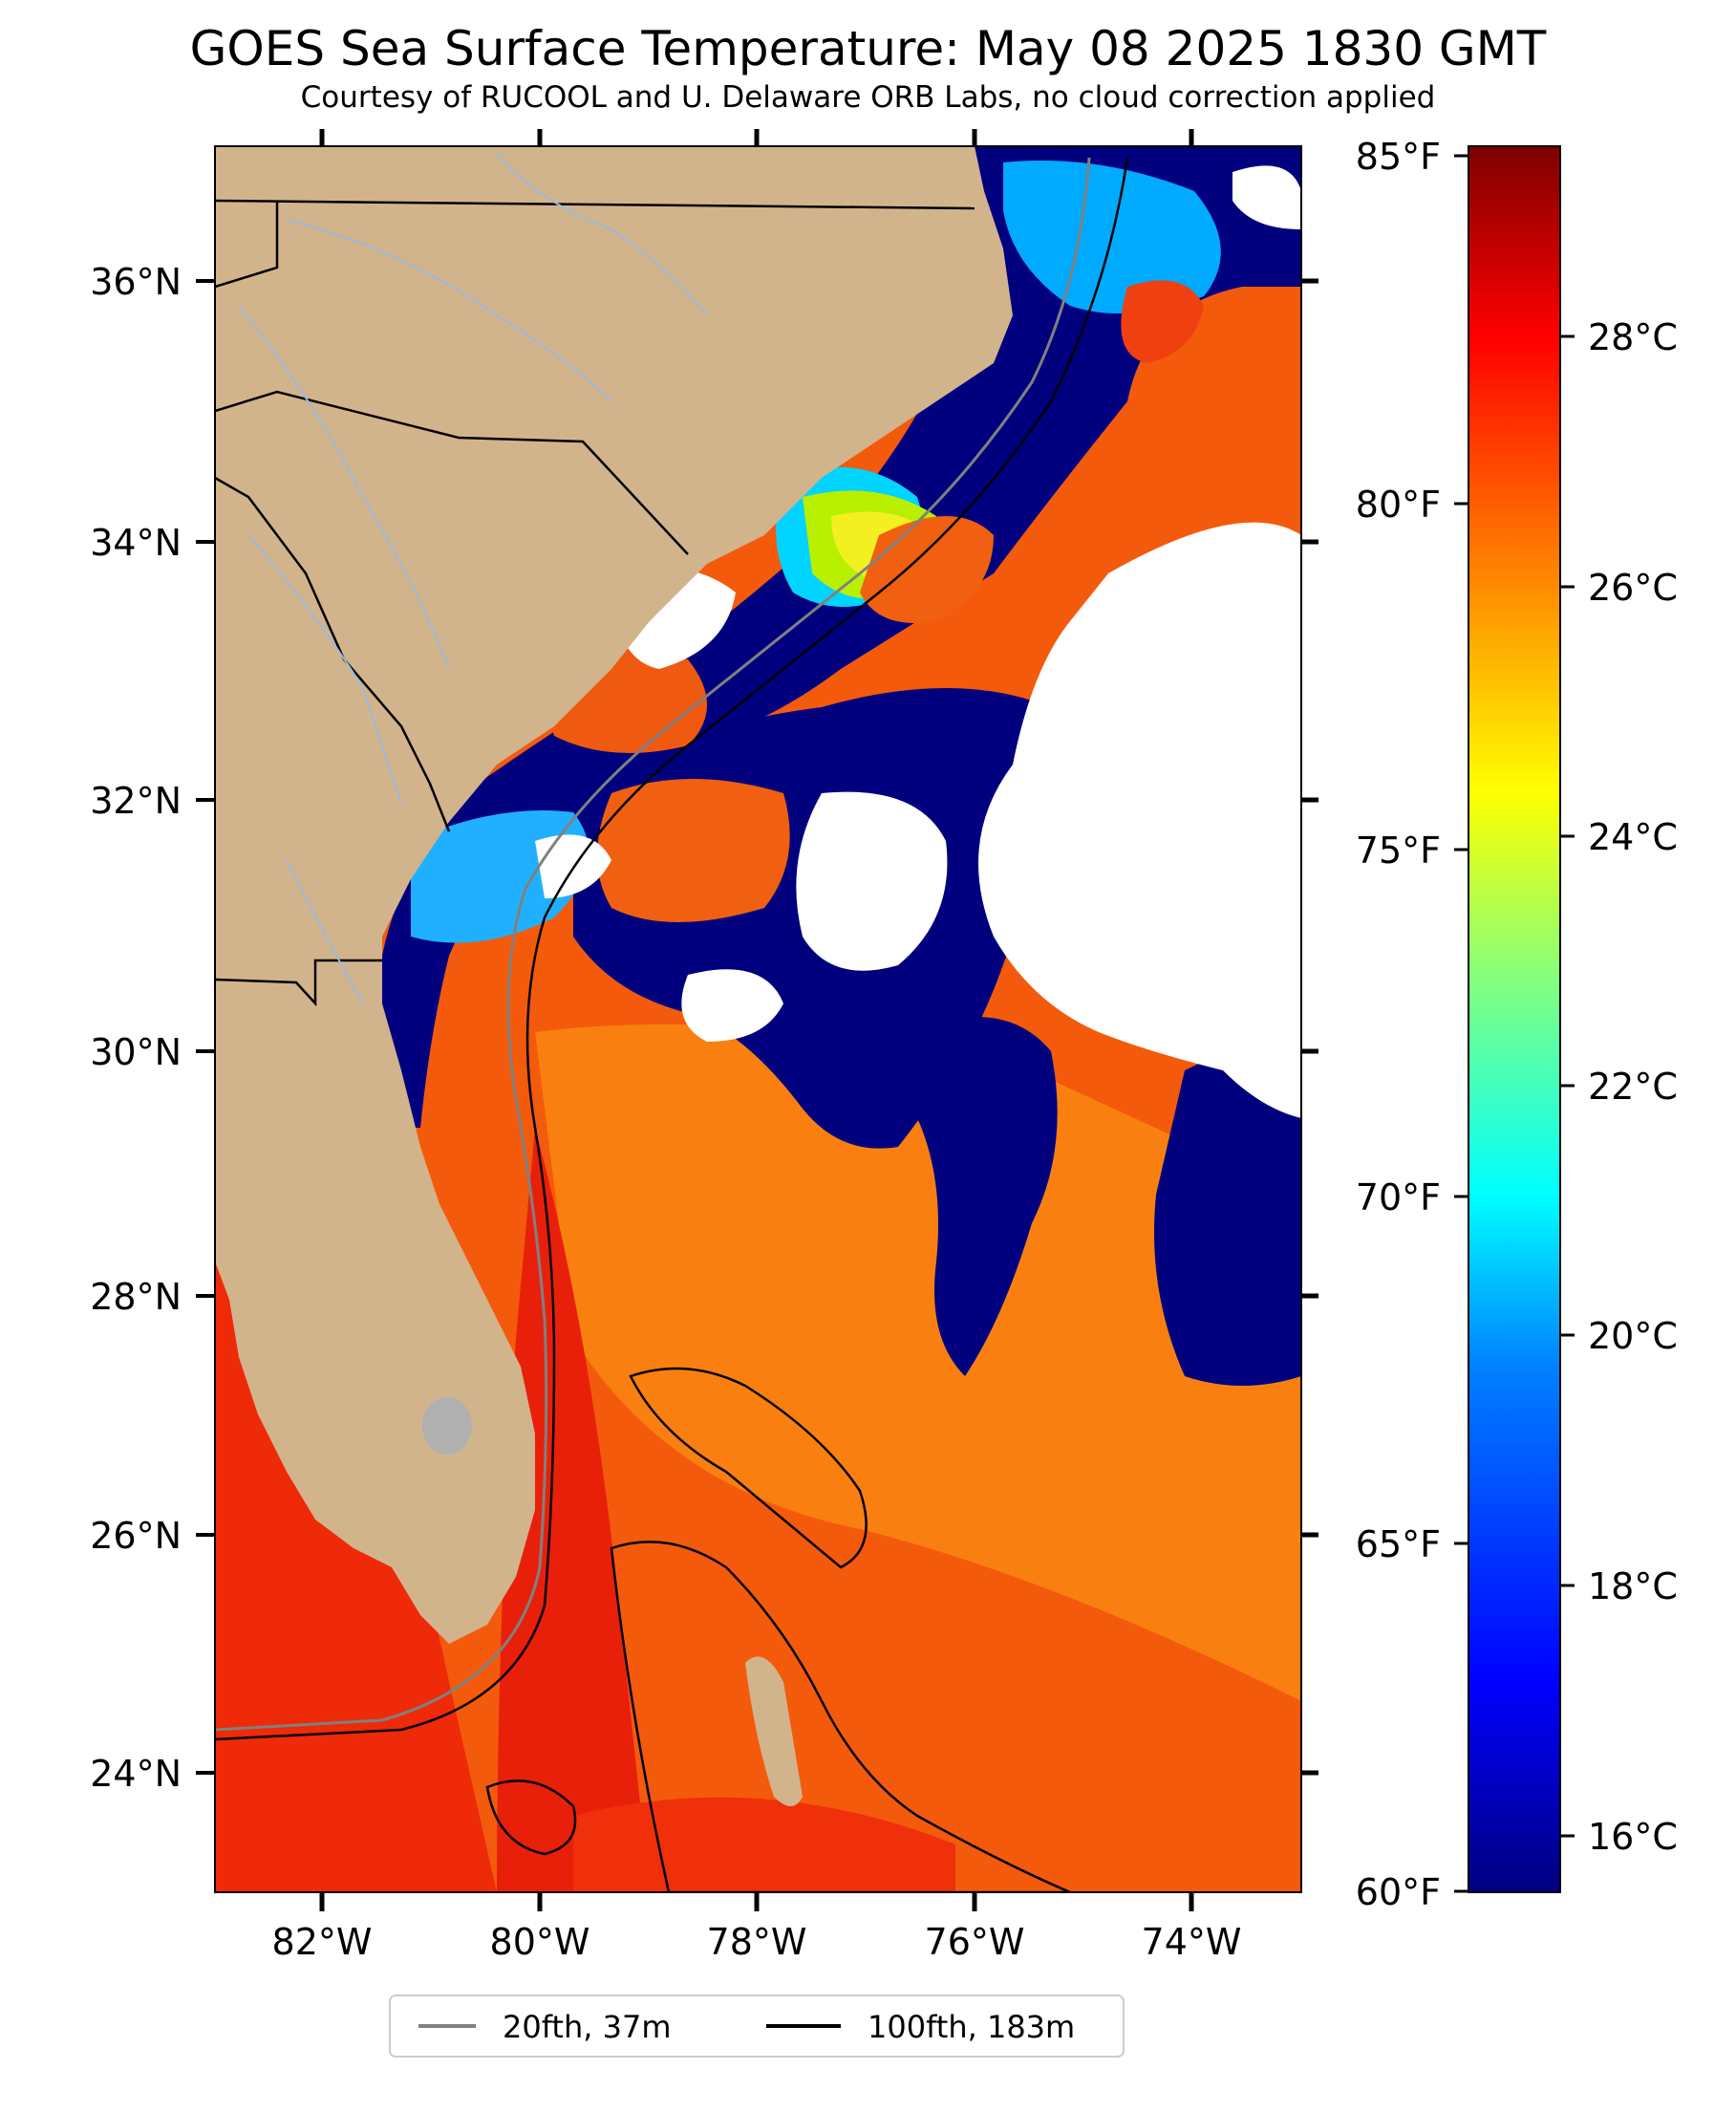 This screenshot has height=2113, width=1736. Describe the element at coordinates (322, 1942) in the screenshot. I see `lon-label-82: 82°W` at that location.